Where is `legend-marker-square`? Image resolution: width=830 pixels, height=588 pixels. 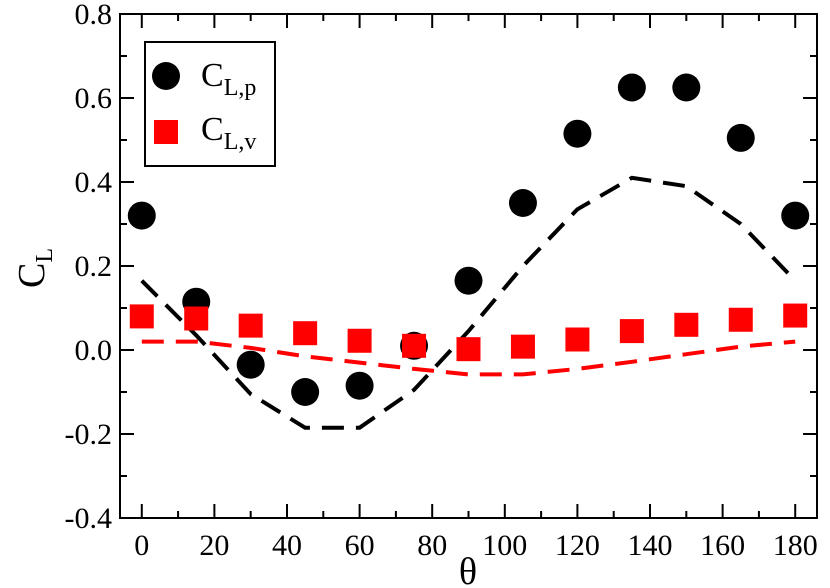 legend-marker-square is located at coordinates (166, 132).